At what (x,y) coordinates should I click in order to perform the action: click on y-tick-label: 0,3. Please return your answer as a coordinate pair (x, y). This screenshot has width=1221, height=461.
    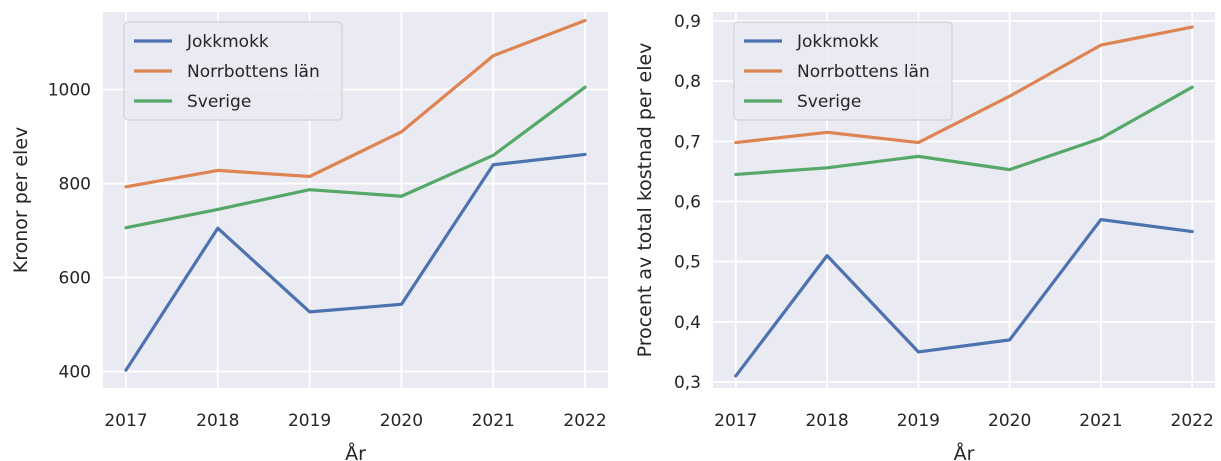
    Looking at the image, I should click on (687, 383).